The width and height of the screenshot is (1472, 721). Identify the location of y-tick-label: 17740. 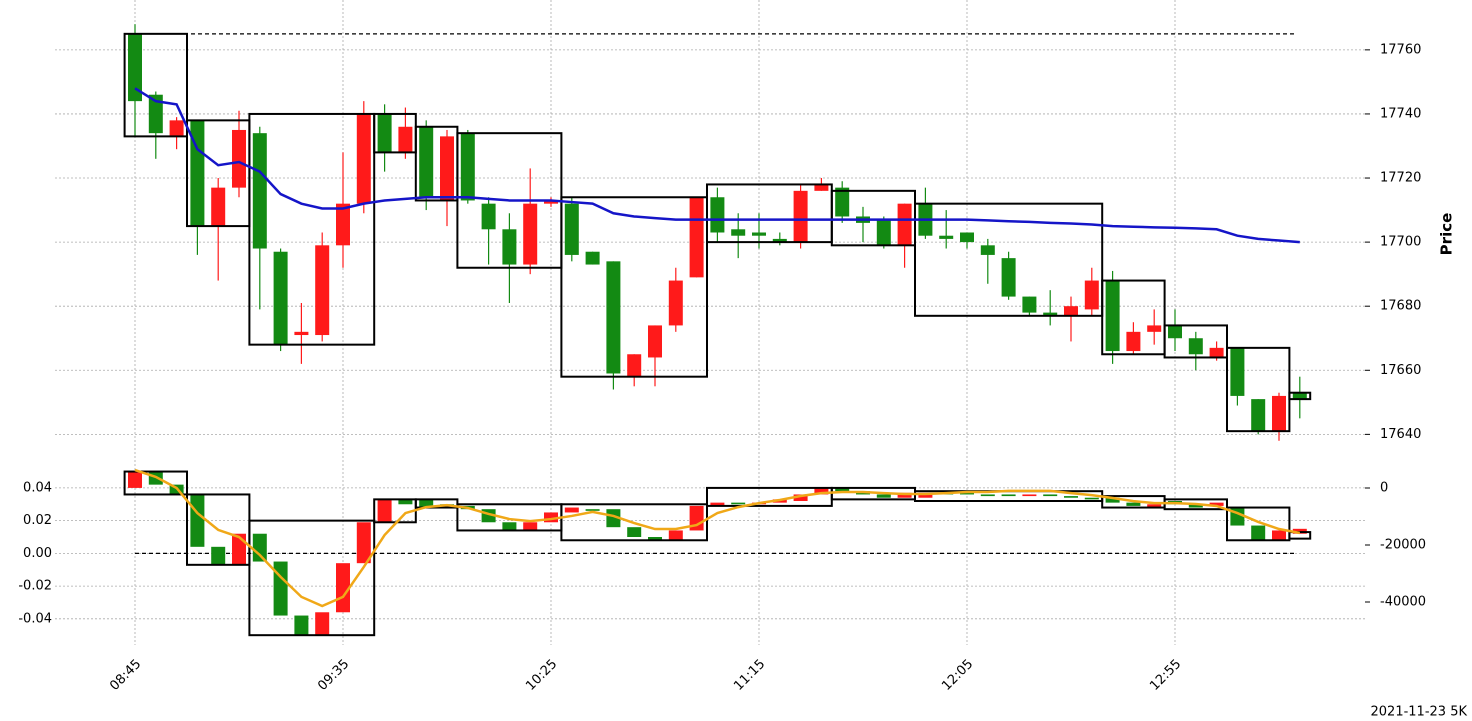
(1400, 113).